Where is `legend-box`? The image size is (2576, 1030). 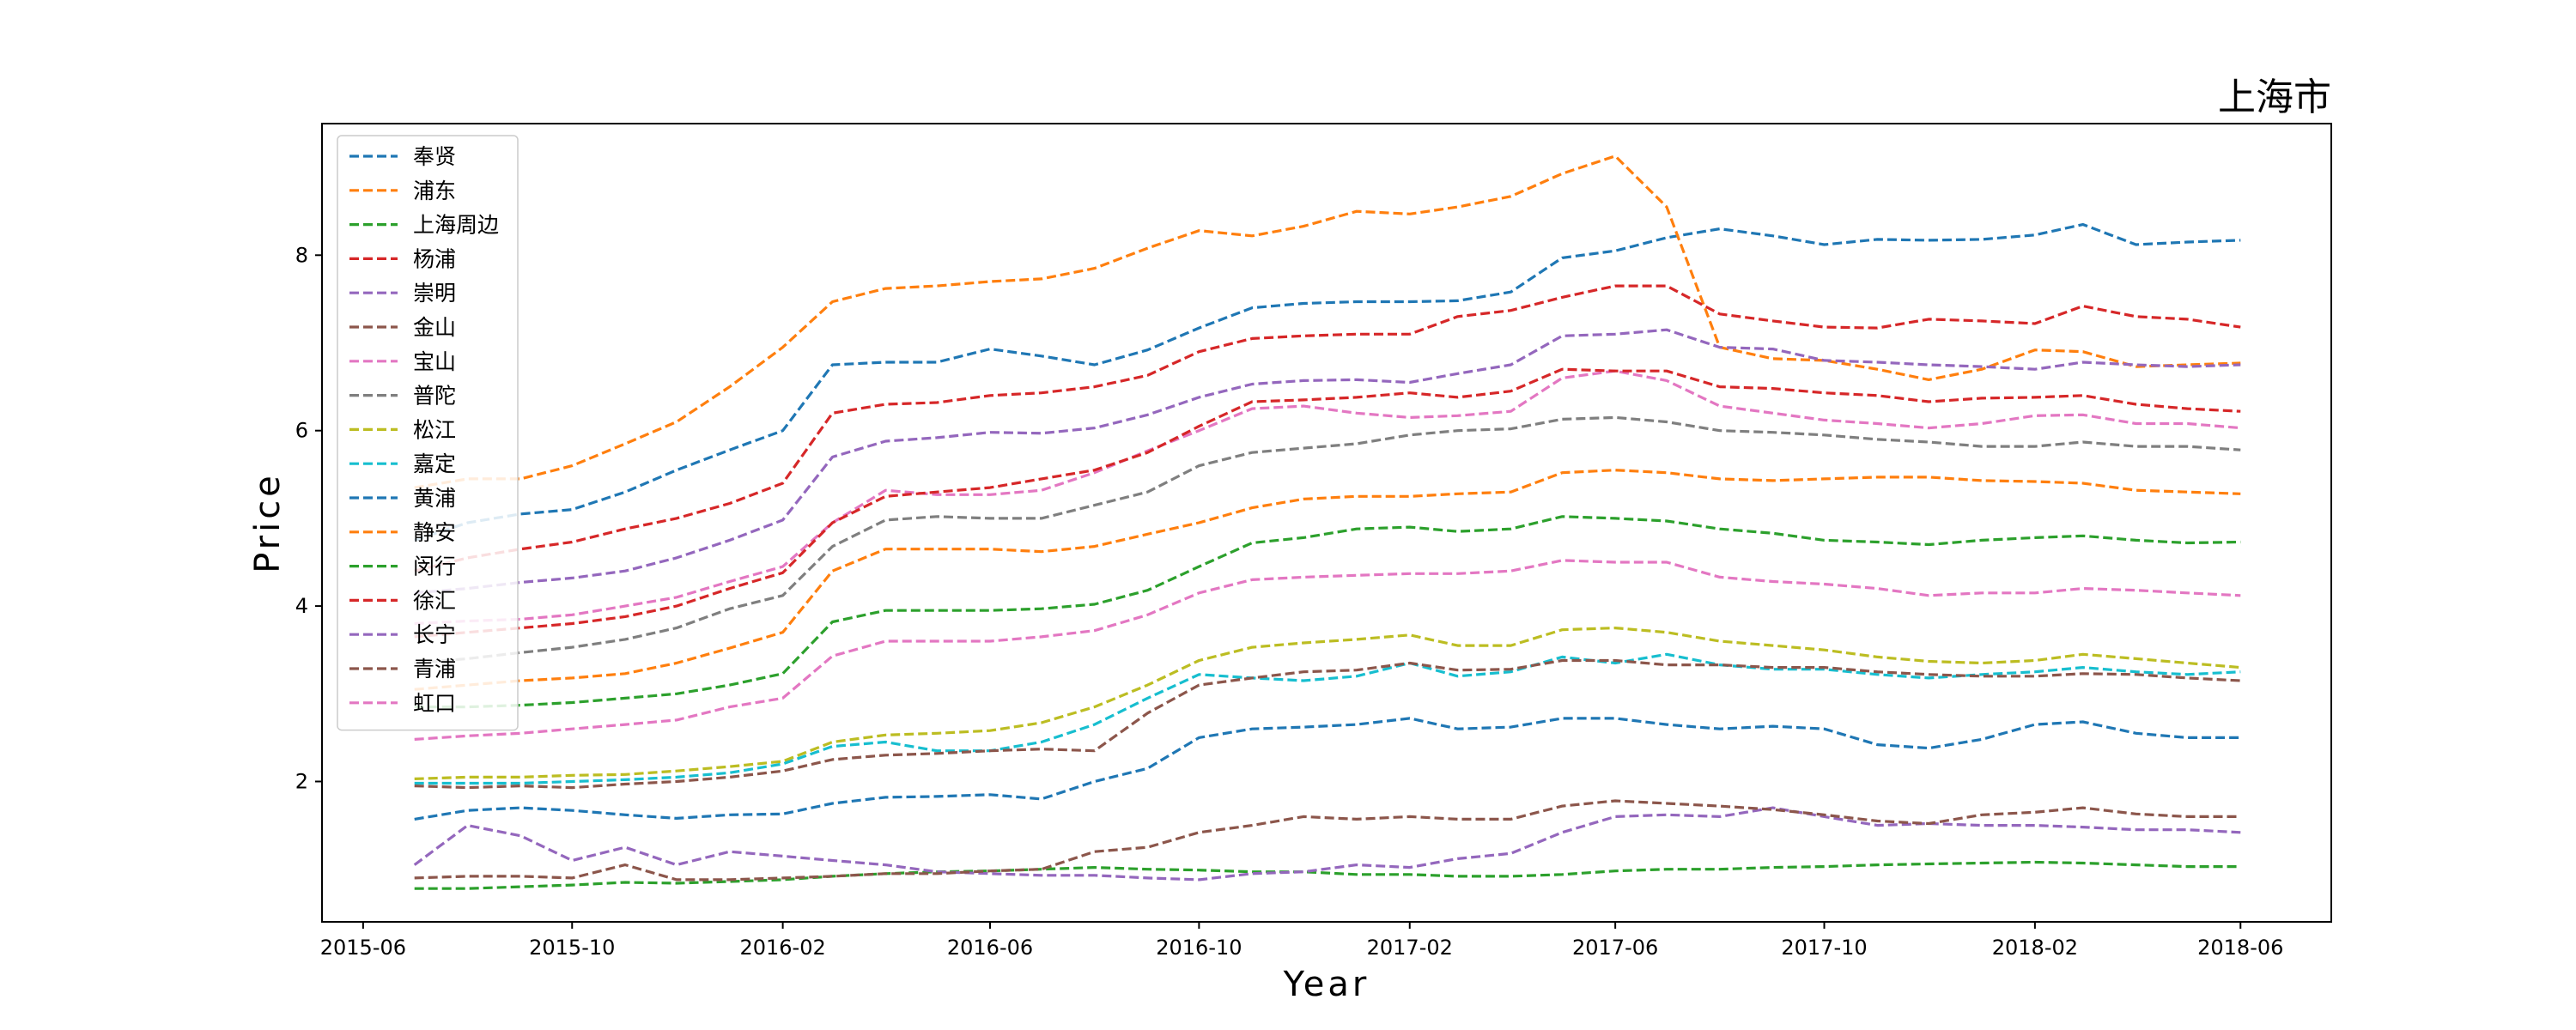 legend-box is located at coordinates (428, 433).